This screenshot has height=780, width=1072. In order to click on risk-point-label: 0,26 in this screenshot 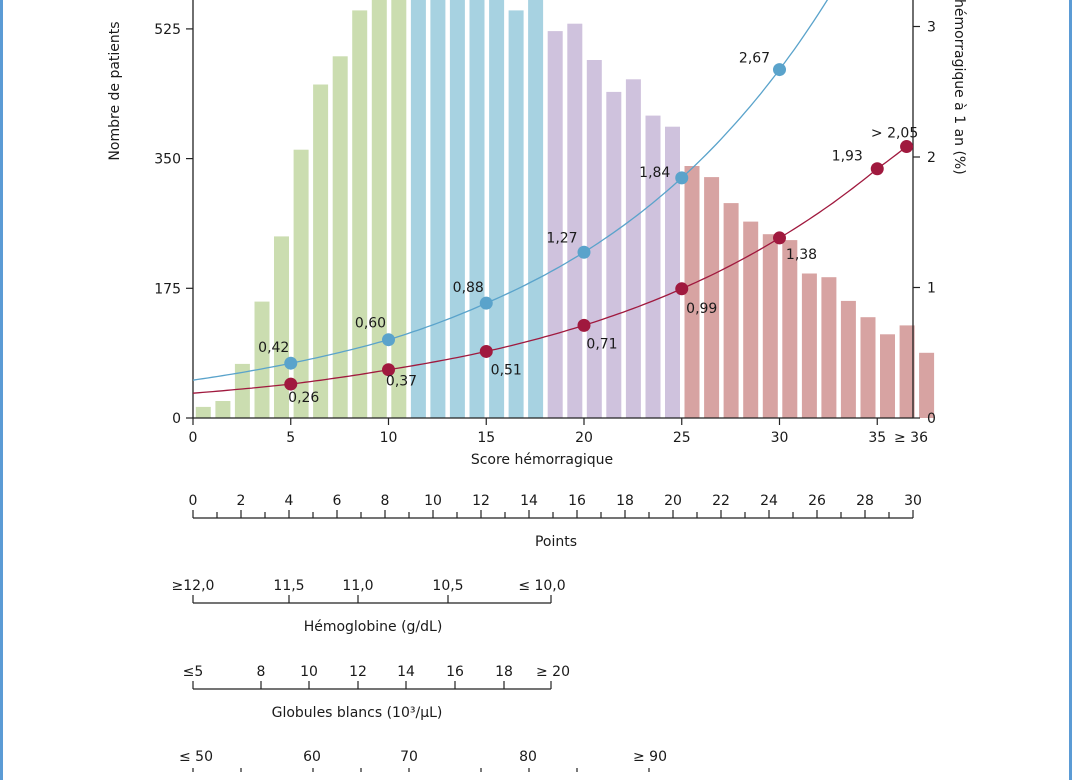, I will do `click(303, 398)`.